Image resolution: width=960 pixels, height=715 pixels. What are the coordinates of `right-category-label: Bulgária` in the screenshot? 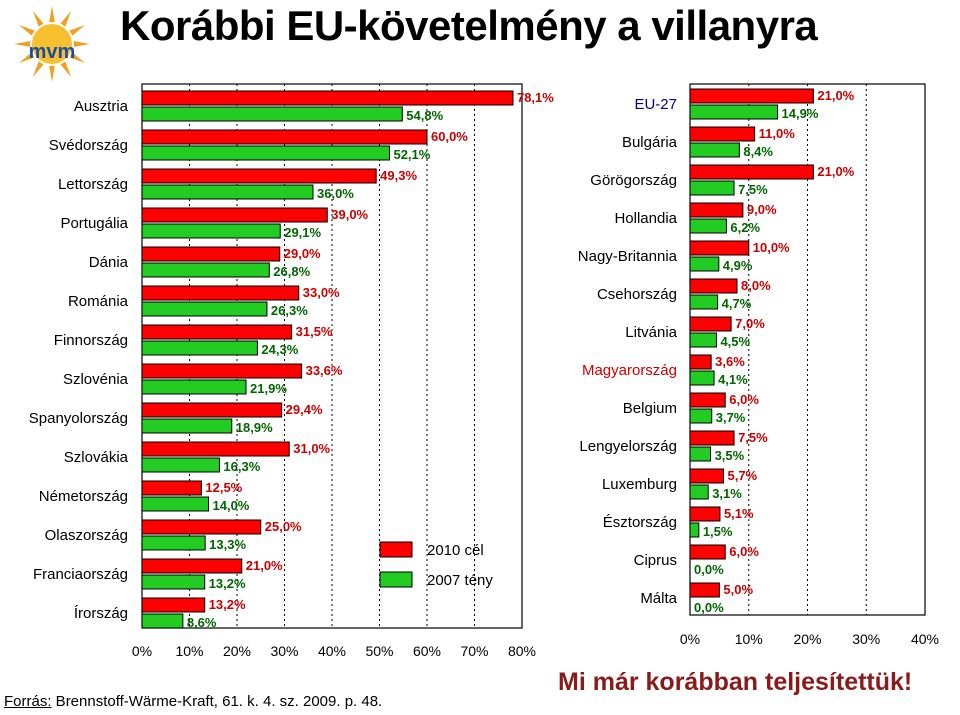 It's located at (650, 142).